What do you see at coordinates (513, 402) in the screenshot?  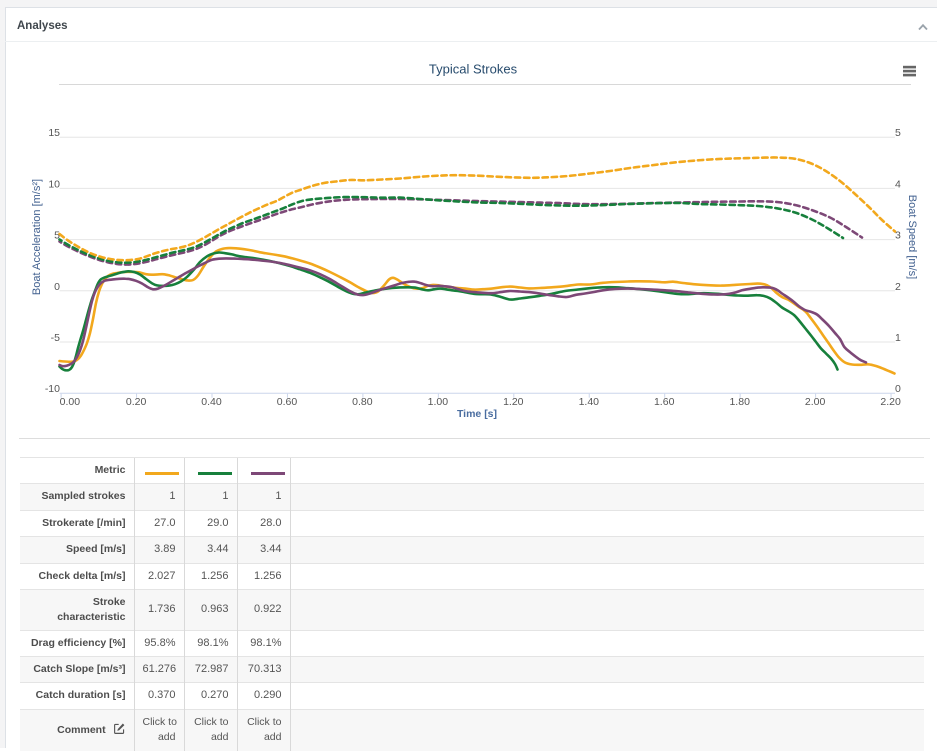 I see `svg-text: 1.20` at bounding box center [513, 402].